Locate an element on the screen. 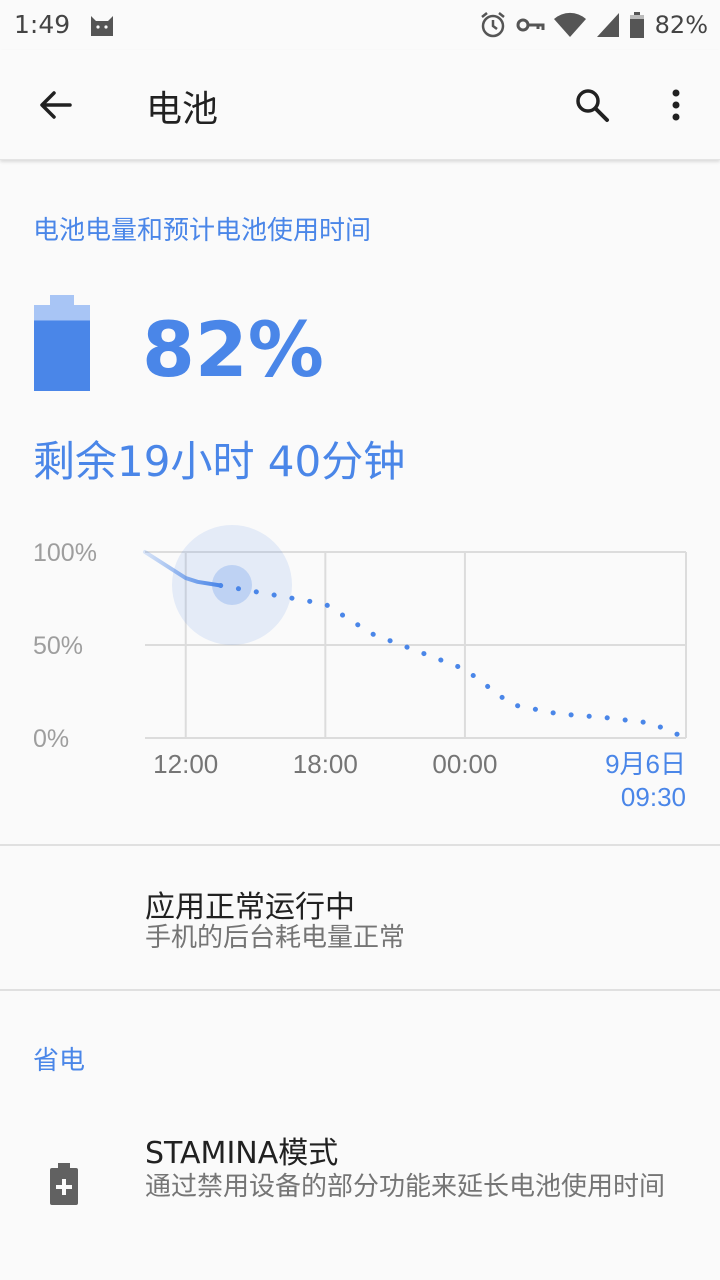  cat-notification-icon is located at coordinates (102, 26).